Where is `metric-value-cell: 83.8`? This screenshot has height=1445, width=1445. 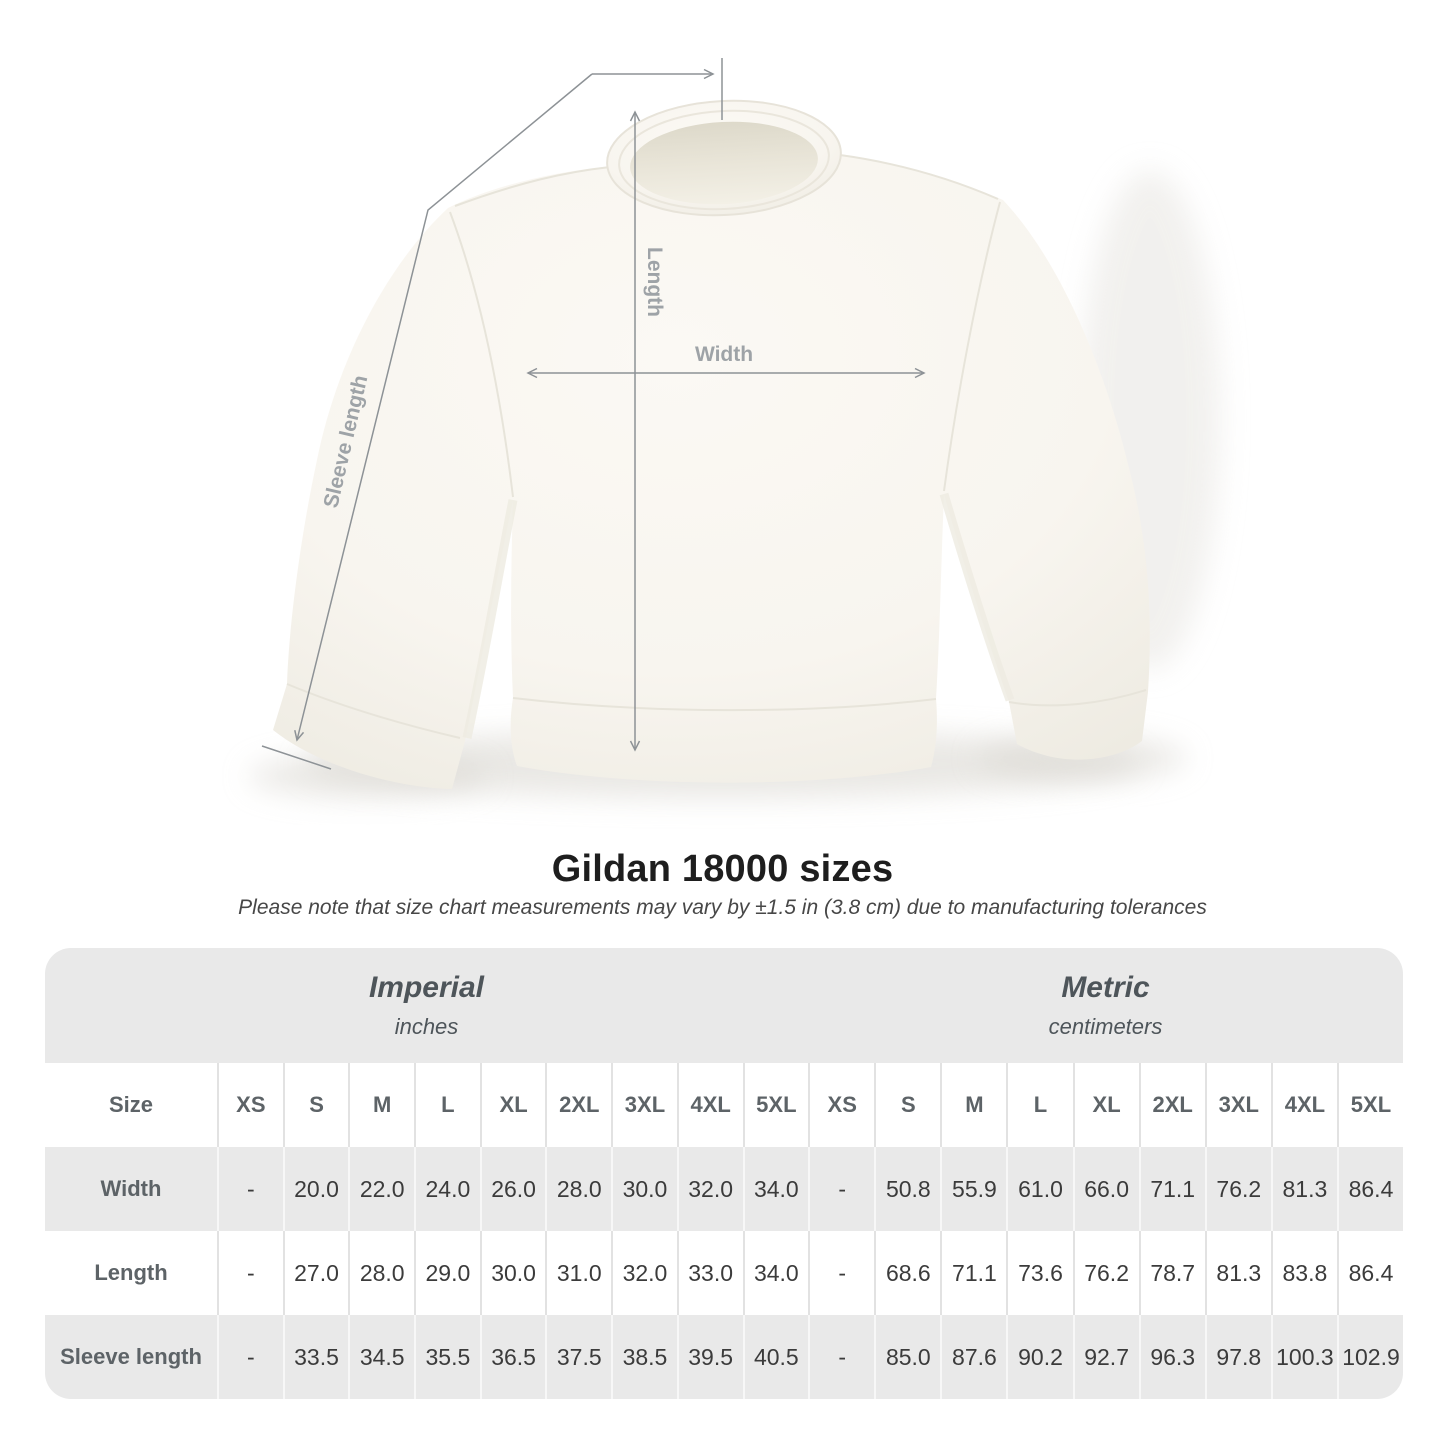
metric-value-cell: 83.8 is located at coordinates (1303, 1273).